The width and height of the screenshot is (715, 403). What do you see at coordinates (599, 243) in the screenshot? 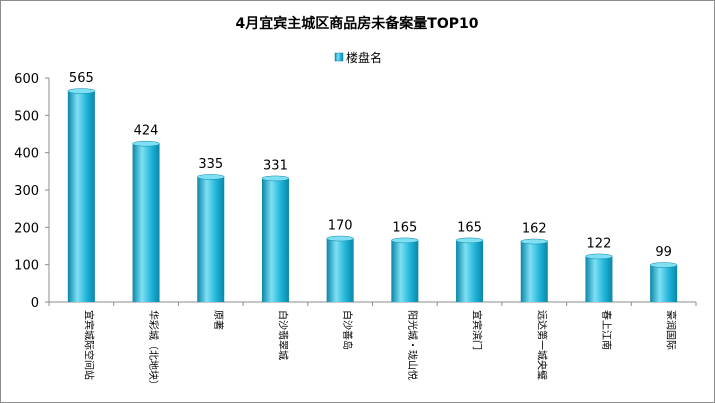
I see `data-label: 122` at bounding box center [599, 243].